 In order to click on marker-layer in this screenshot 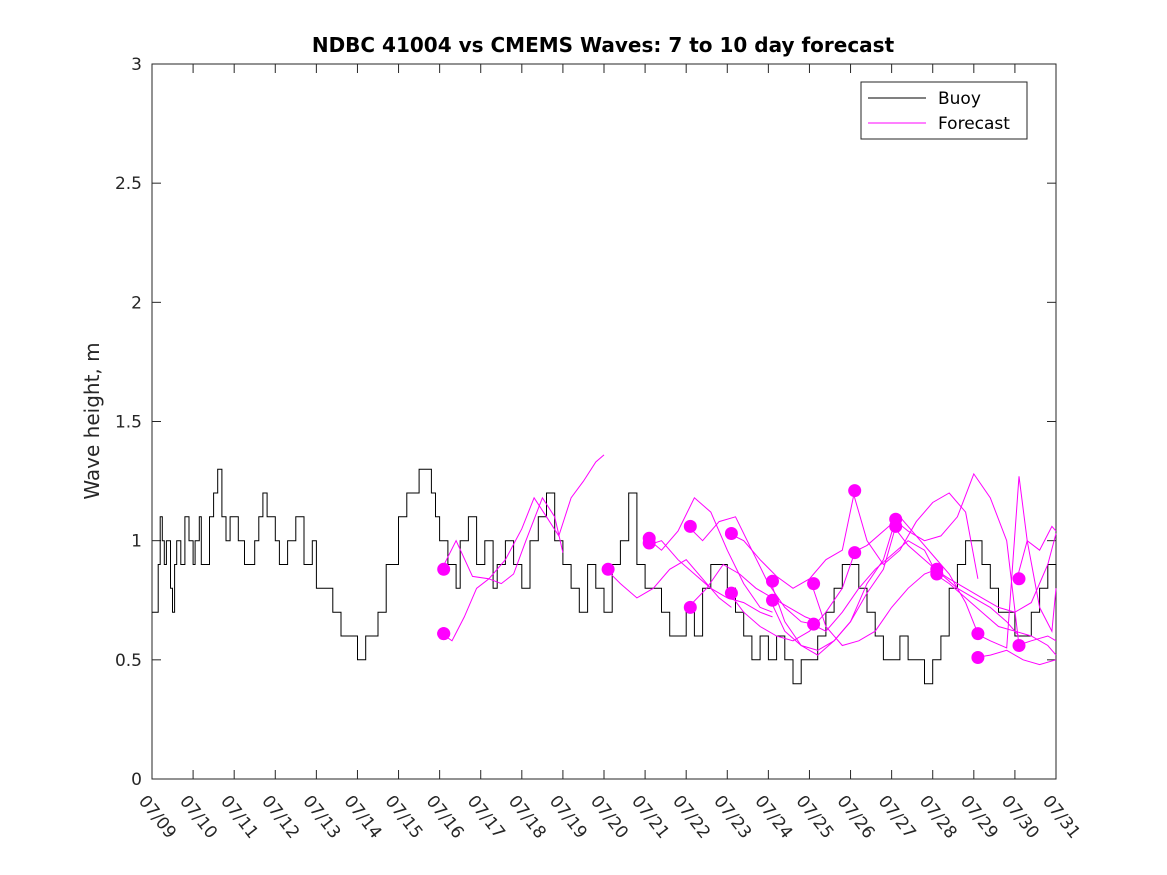, I will do `click(731, 574)`.